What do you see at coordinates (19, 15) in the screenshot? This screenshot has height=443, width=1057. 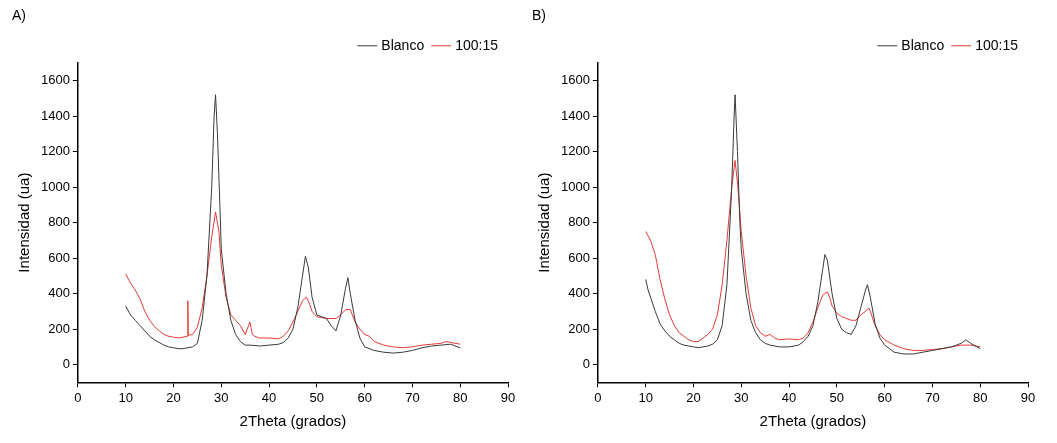 I see `chart-title: A)` at bounding box center [19, 15].